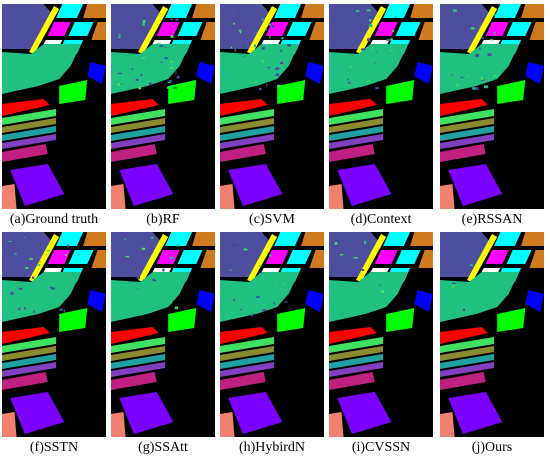 The width and height of the screenshot is (550, 457). I want to click on panel: (i)CVSSN, so click(381, 344).